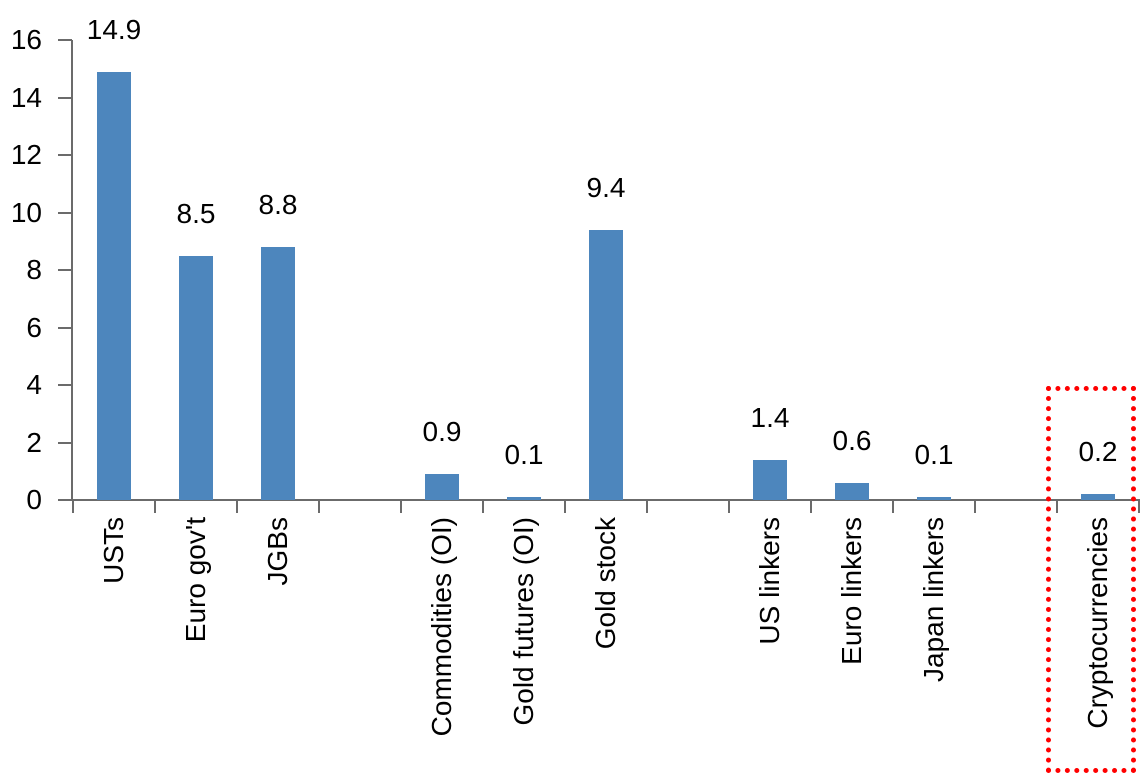 Image resolution: width=1146 pixels, height=780 pixels. Describe the element at coordinates (114, 29) in the screenshot. I see `bar-value-label: 14.9` at that location.